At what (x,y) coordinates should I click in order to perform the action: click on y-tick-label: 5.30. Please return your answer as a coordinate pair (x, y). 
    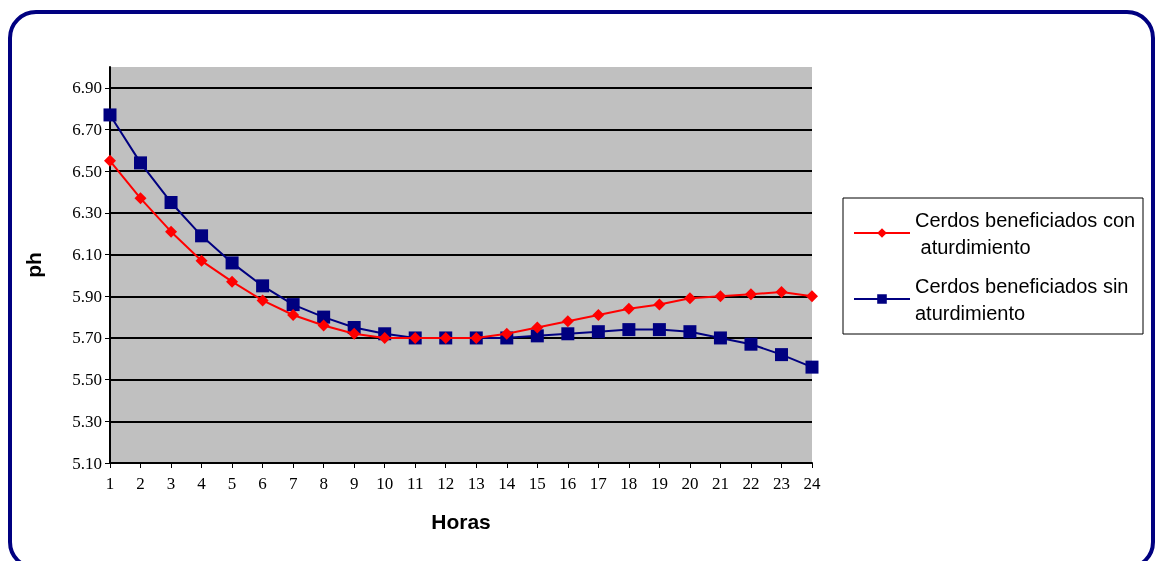
    Looking at the image, I should click on (87, 421).